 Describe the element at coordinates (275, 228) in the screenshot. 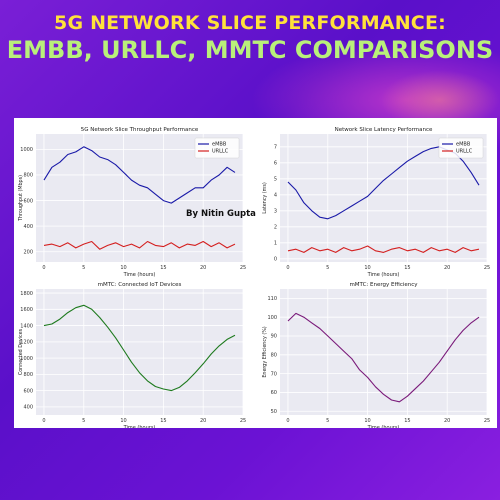

I see `y-tick-label: 2` at that location.